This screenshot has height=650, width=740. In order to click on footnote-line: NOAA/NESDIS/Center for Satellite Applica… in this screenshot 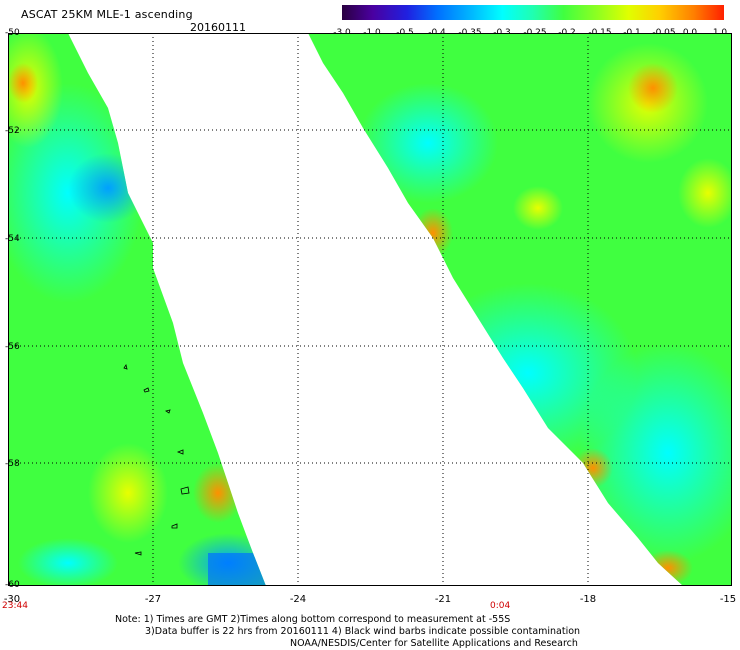, I will do `click(434, 643)`.